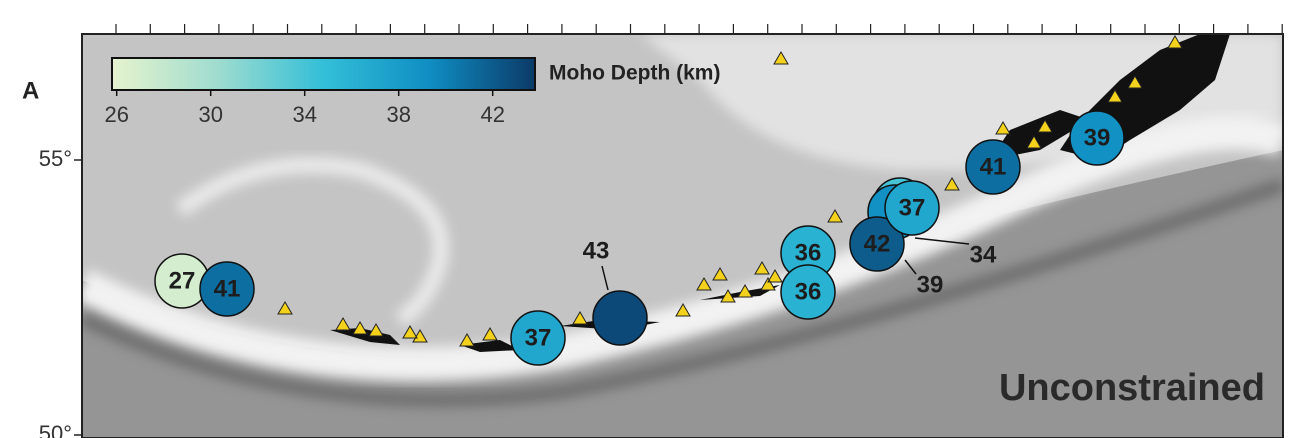 This screenshot has width=1310, height=438. I want to click on colorbar-tick-label: 42, so click(492, 114).